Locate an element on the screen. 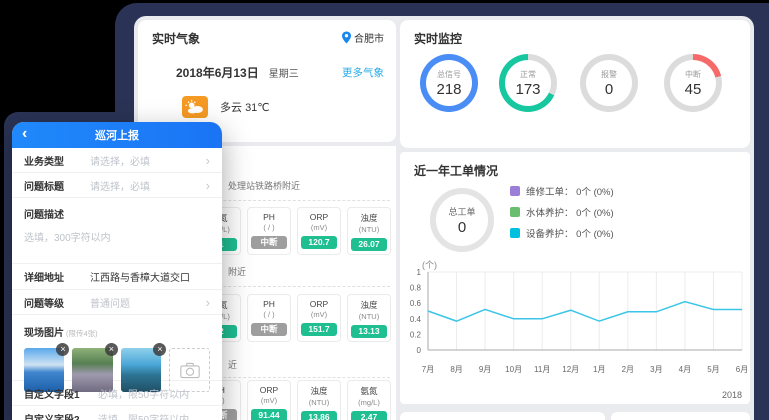  back-icon: ‹ is located at coordinates (25, 133).